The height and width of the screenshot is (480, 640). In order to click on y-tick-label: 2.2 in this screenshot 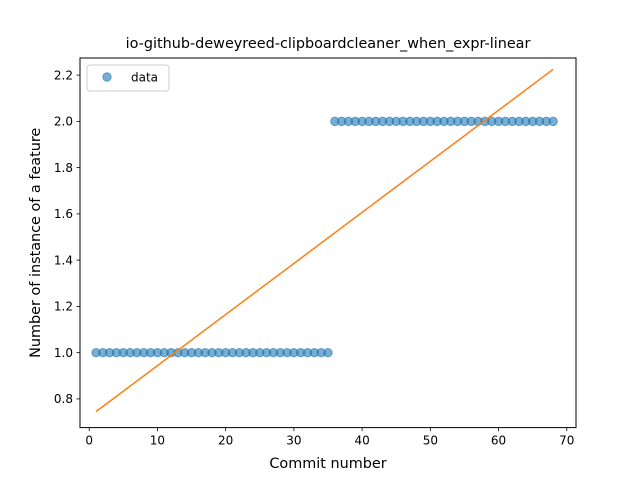, I will do `click(63, 75)`.